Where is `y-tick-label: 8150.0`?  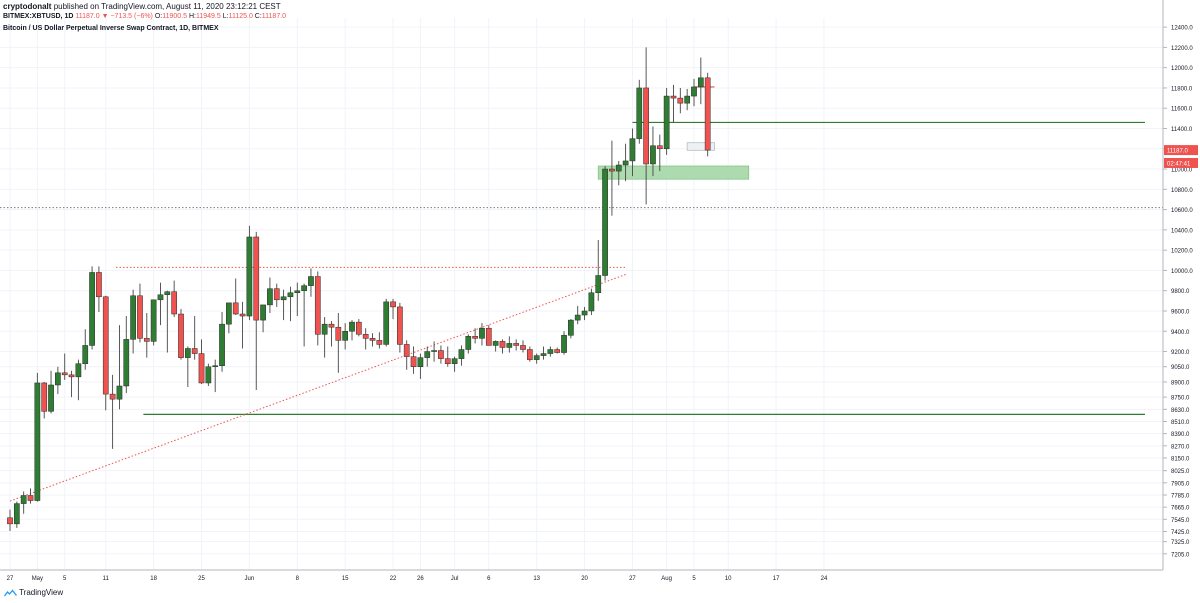 y-tick-label: 8150.0 is located at coordinates (1180, 459).